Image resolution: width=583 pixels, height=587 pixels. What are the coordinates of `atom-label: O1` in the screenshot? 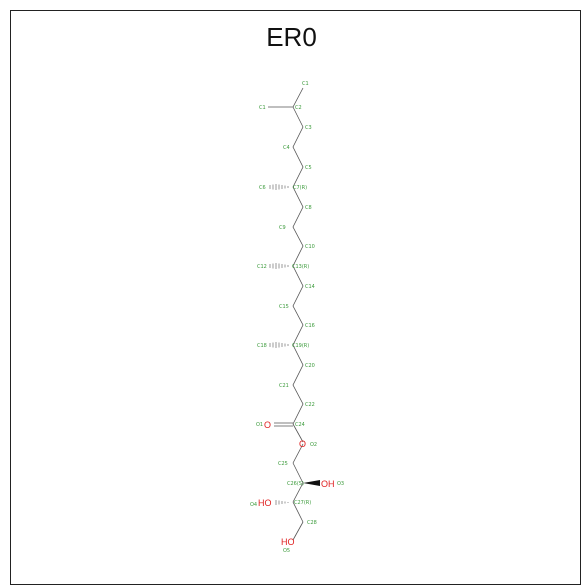 It's located at (259, 425).